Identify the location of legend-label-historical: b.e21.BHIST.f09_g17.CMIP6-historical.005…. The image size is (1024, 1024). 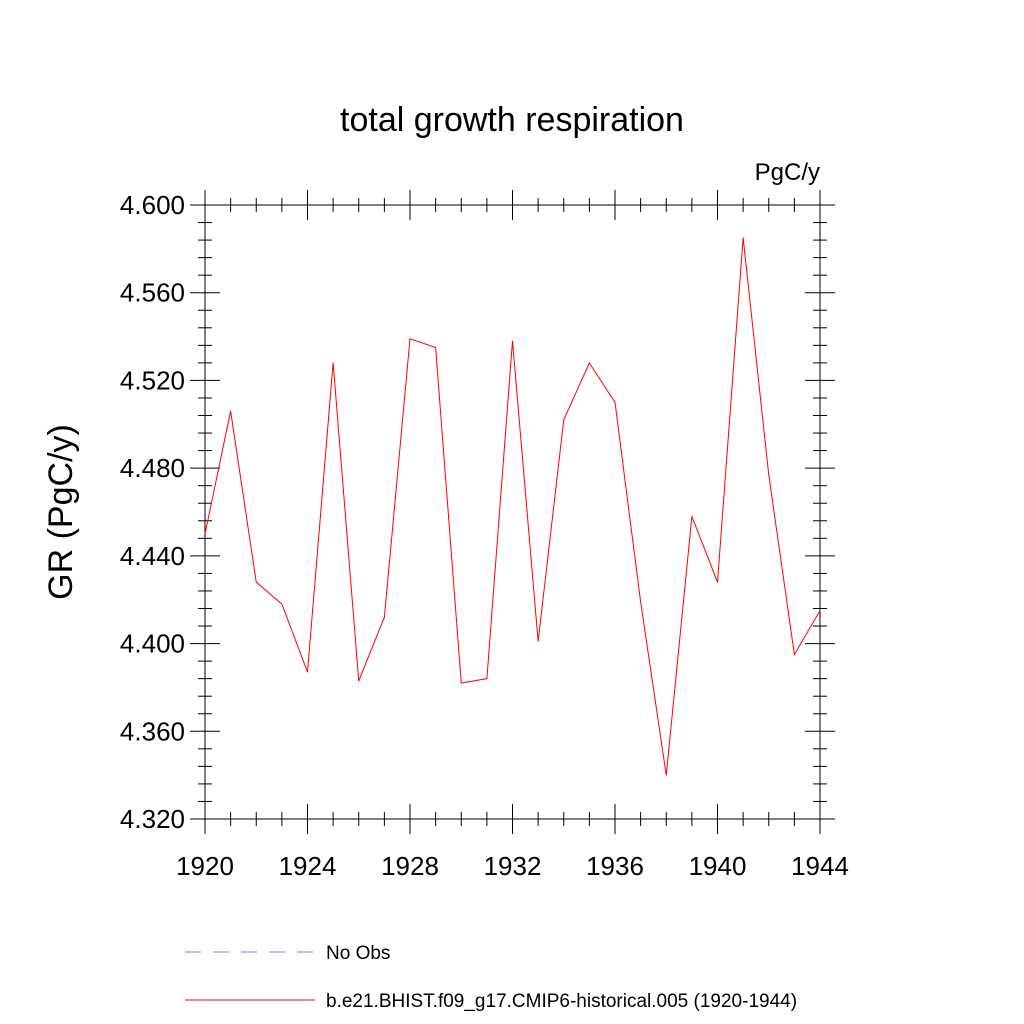
(561, 1001).